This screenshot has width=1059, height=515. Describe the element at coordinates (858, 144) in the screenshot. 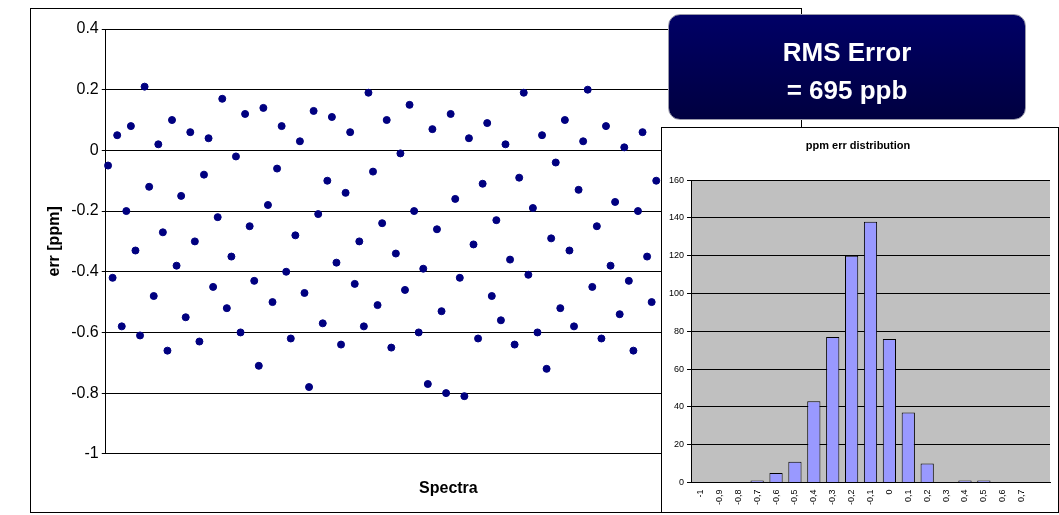

I see `chart-title: ppm err distribution` at that location.